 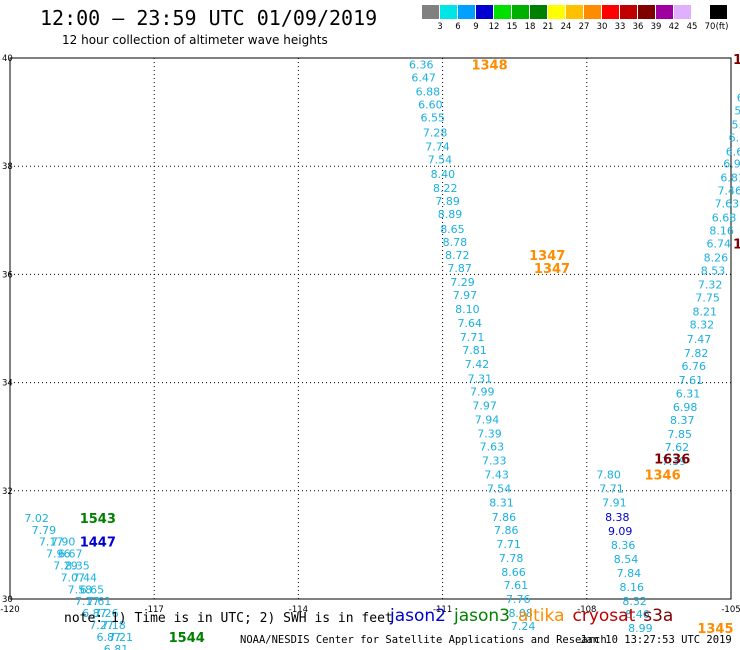 What do you see at coordinates (710, 285) in the screenshot?
I see `wave-height-point: 7.32` at bounding box center [710, 285].